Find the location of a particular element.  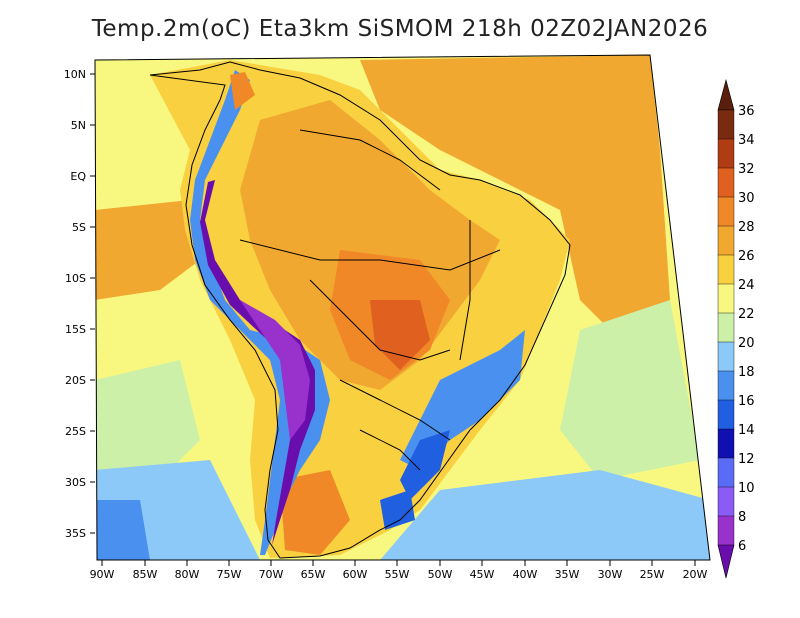

lon-label: 20W is located at coordinates (695, 574).